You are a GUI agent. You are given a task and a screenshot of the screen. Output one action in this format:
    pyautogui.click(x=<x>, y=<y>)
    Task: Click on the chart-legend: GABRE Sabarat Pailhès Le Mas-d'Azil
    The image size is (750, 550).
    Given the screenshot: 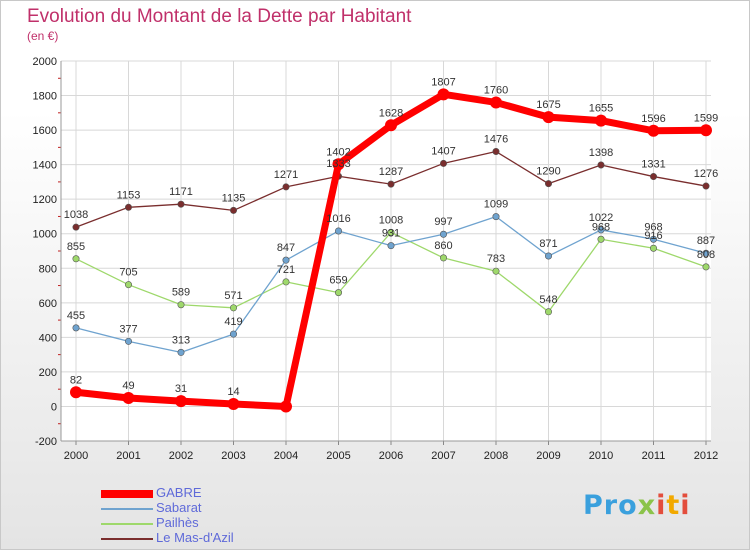 What is the action you would take?
    pyautogui.click(x=201, y=515)
    